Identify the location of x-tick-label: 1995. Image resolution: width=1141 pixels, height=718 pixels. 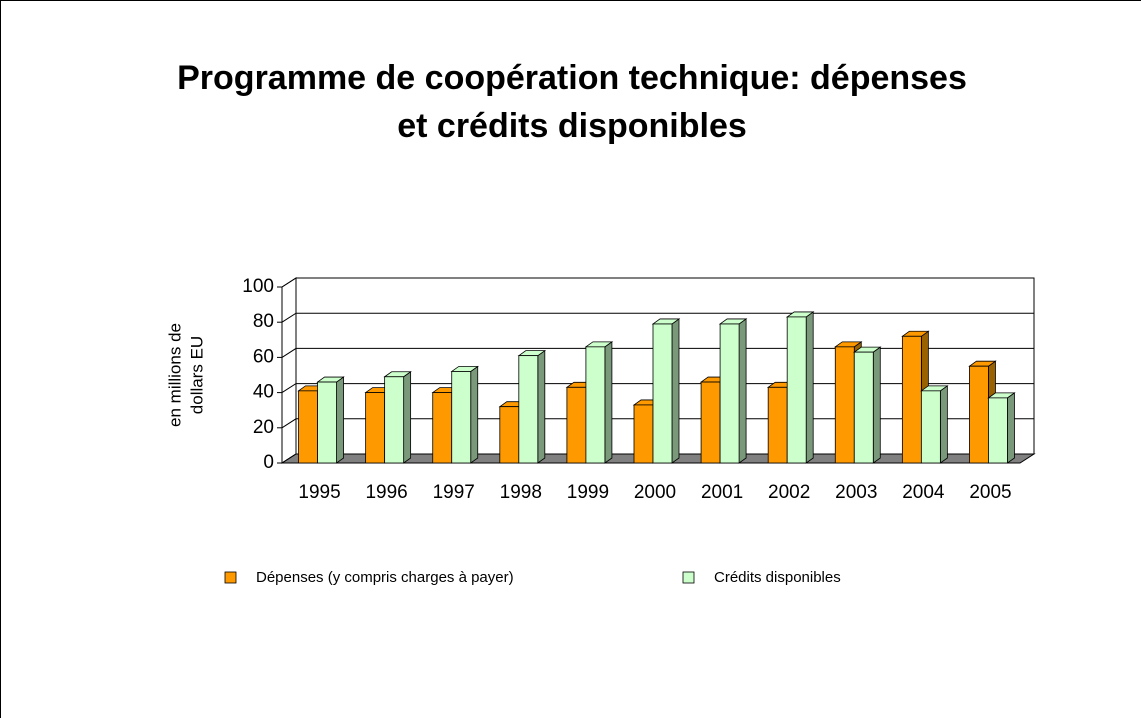
(319, 492).